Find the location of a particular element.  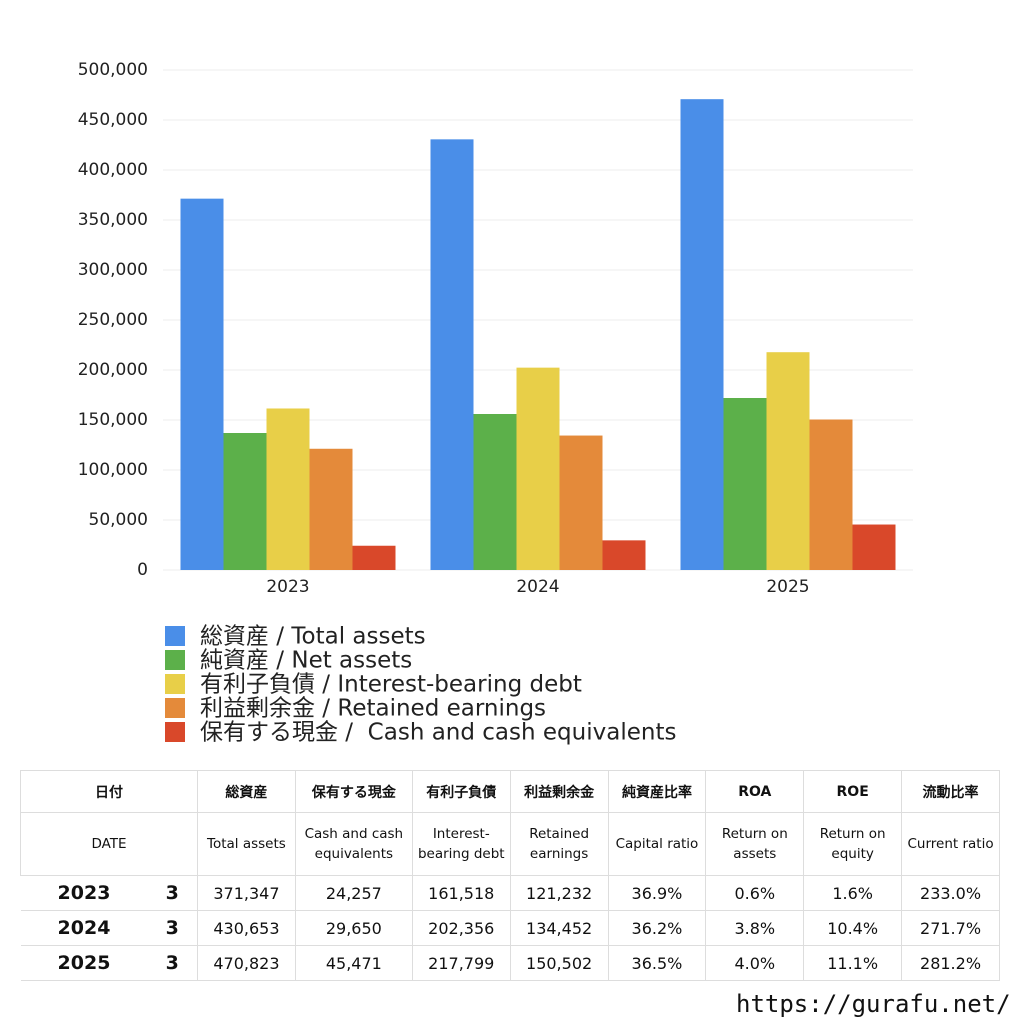

table-cell: 36.9% is located at coordinates (657, 893).